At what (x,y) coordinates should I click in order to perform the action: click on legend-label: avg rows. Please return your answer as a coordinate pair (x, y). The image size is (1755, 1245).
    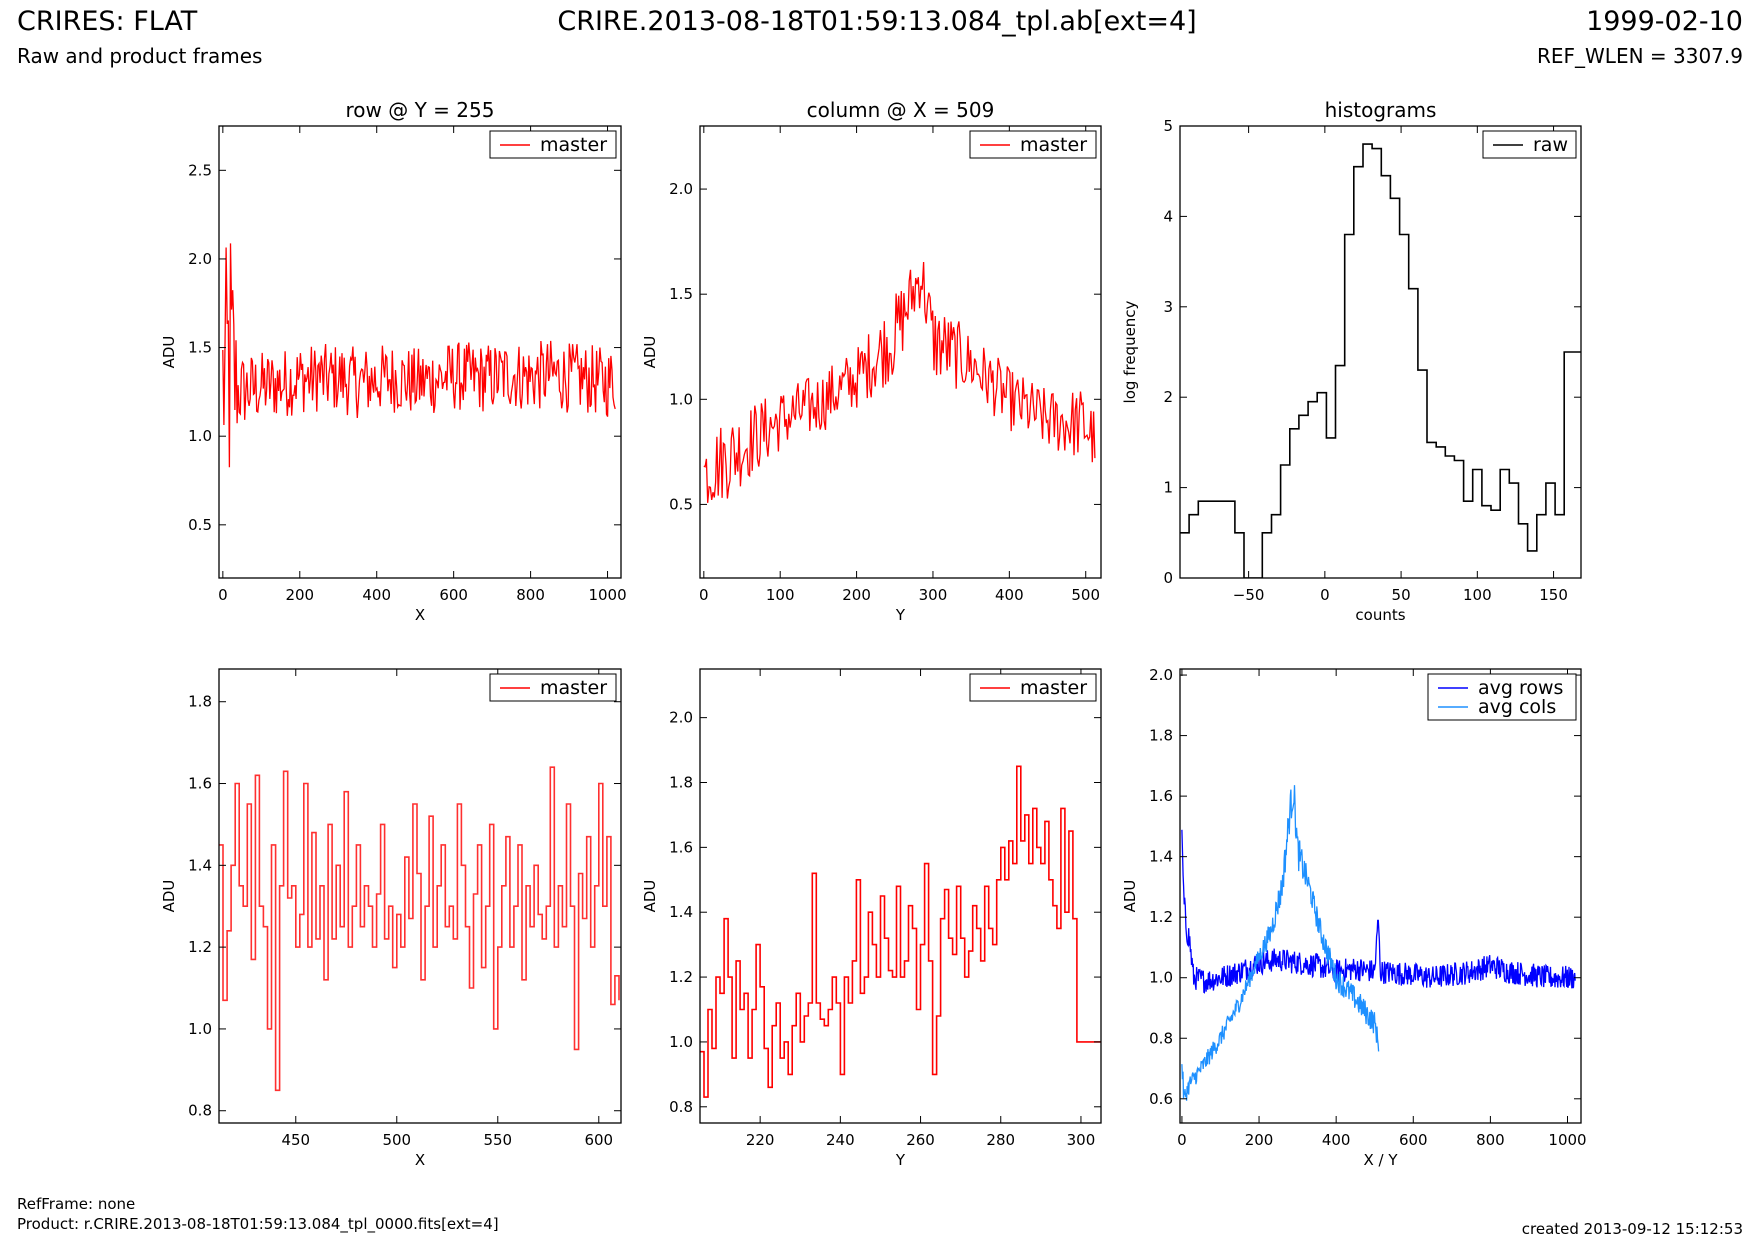
    Looking at the image, I should click on (1520, 688).